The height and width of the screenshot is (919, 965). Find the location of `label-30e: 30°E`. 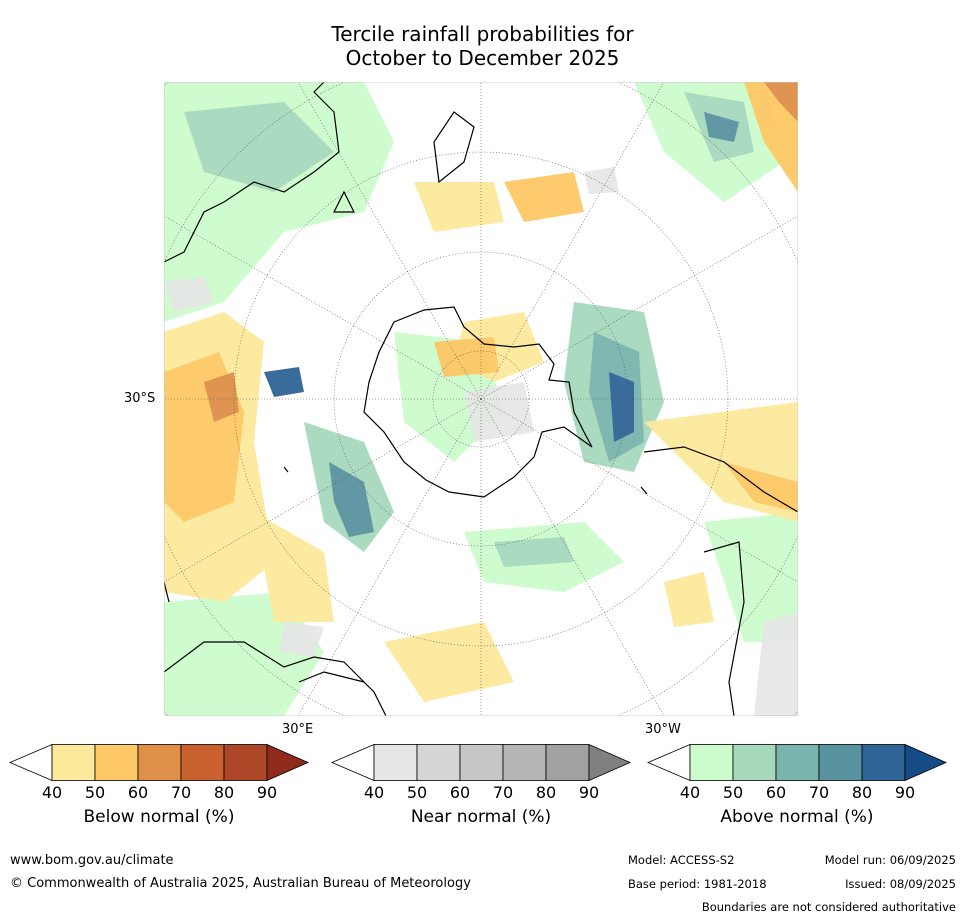

label-30e: 30°E is located at coordinates (298, 729).